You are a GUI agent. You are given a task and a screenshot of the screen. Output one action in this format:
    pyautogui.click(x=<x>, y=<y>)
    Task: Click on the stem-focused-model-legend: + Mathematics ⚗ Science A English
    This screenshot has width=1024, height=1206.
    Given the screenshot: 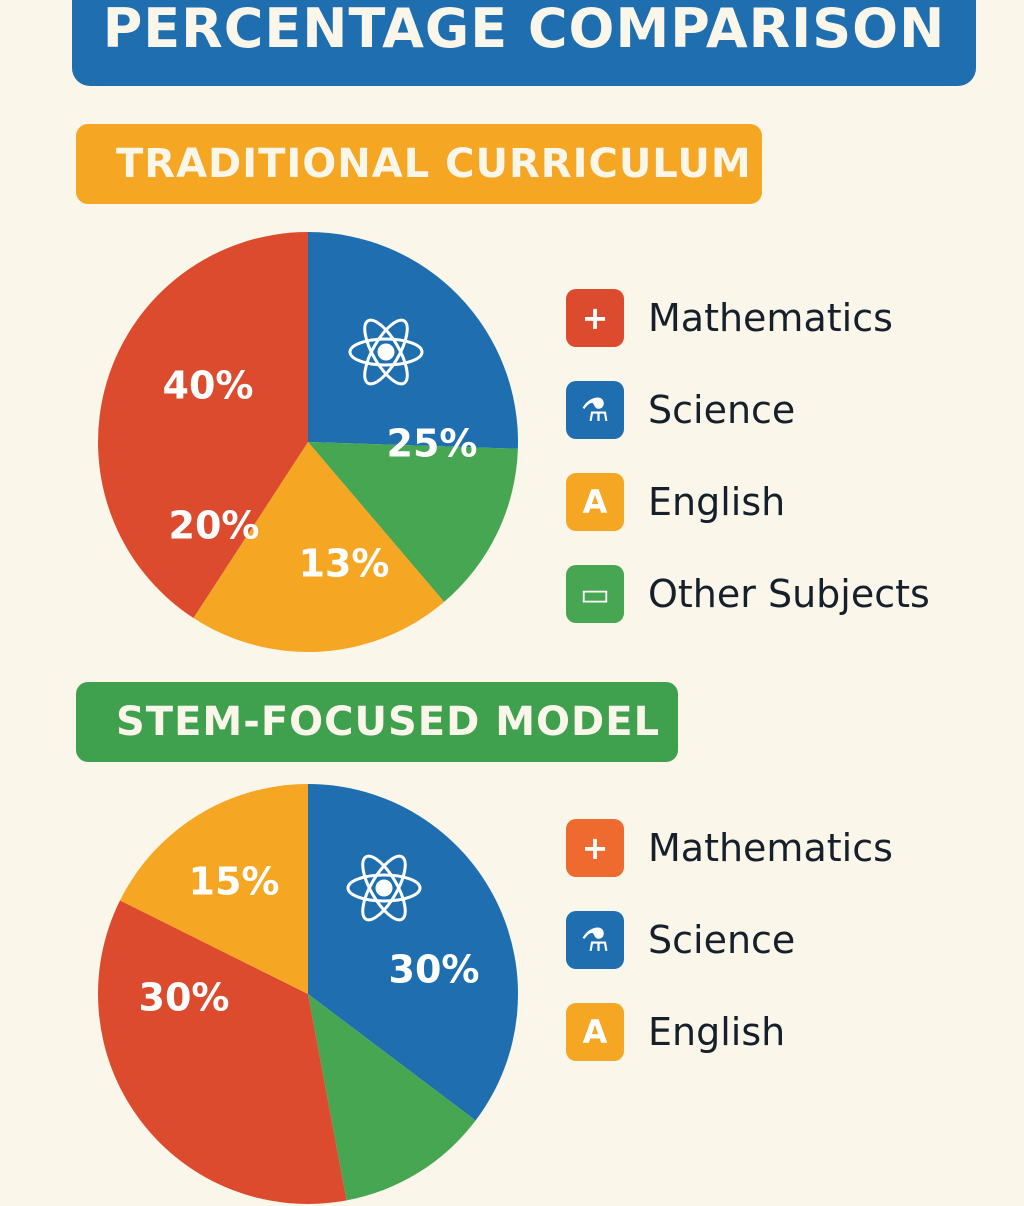 What is the action you would take?
    pyautogui.click(x=729, y=940)
    